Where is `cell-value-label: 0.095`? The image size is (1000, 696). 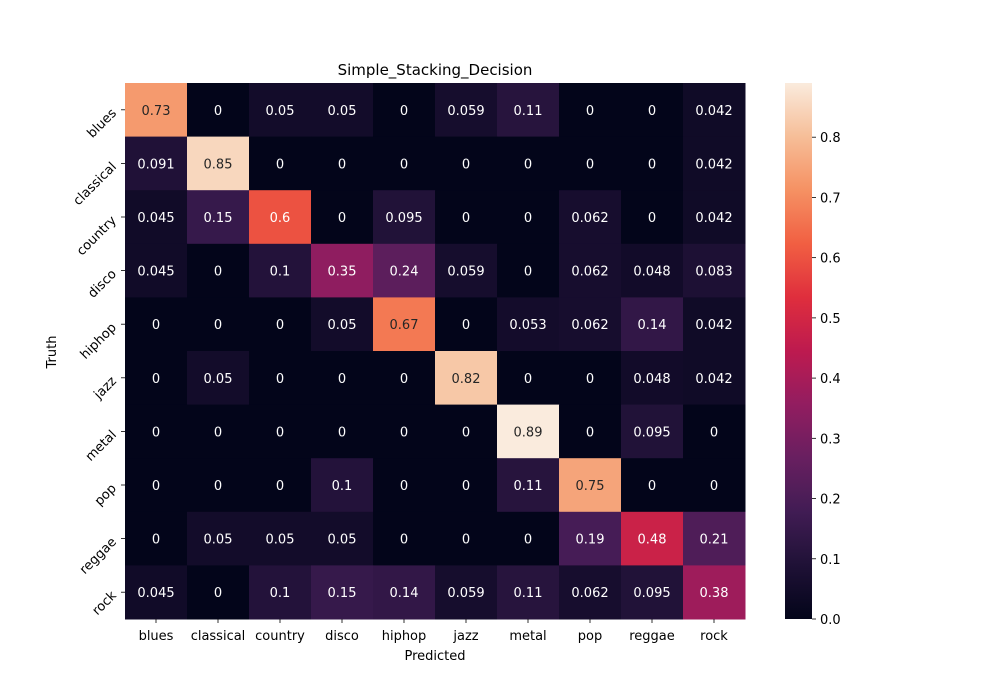 cell-value-label: 0.095 is located at coordinates (403, 218).